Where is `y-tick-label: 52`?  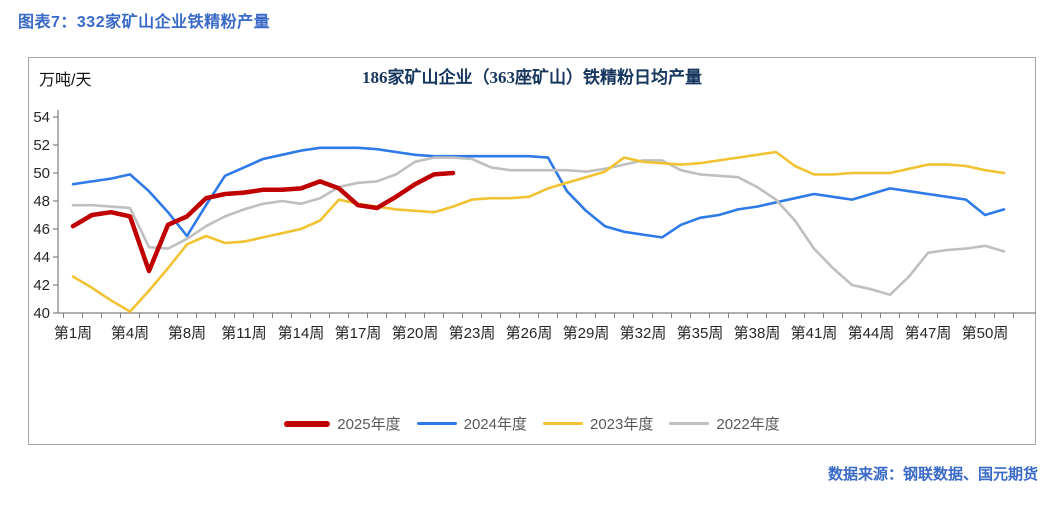 y-tick-label: 52 is located at coordinates (41, 145).